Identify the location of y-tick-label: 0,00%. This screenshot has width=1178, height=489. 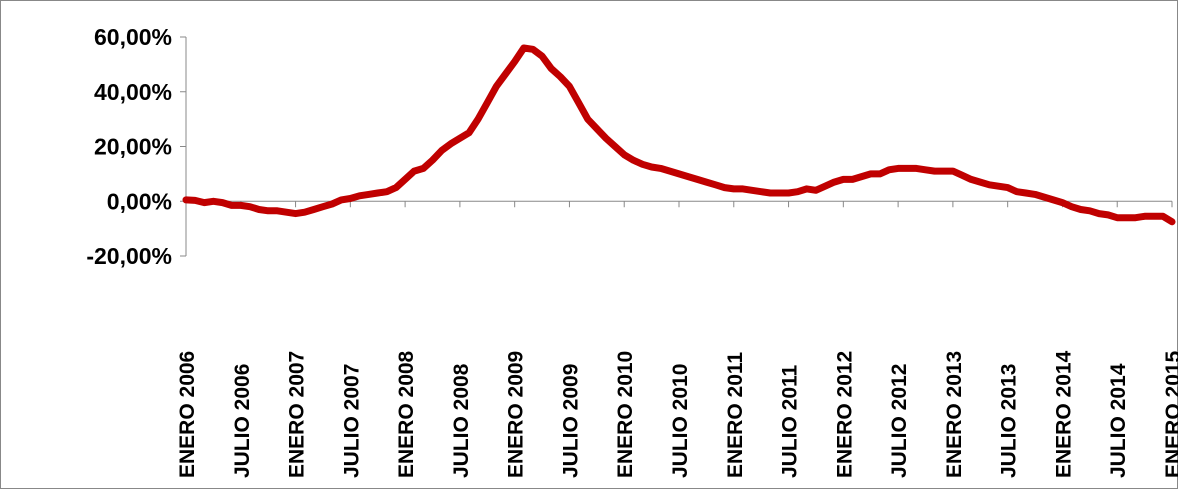
(139, 201).